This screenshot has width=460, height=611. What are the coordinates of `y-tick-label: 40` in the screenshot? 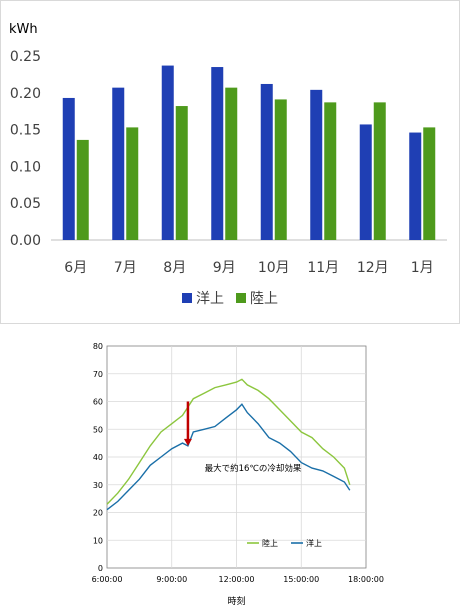 It's located at (98, 457).